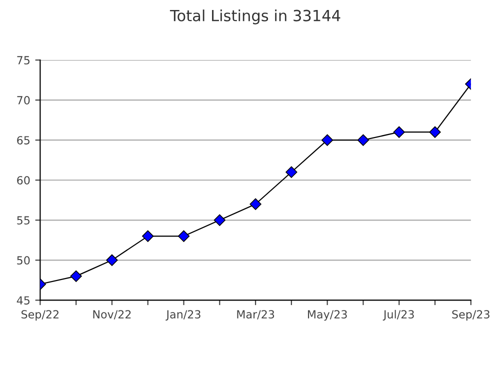  What do you see at coordinates (23, 100) in the screenshot?
I see `y-tick-label: 70` at bounding box center [23, 100].